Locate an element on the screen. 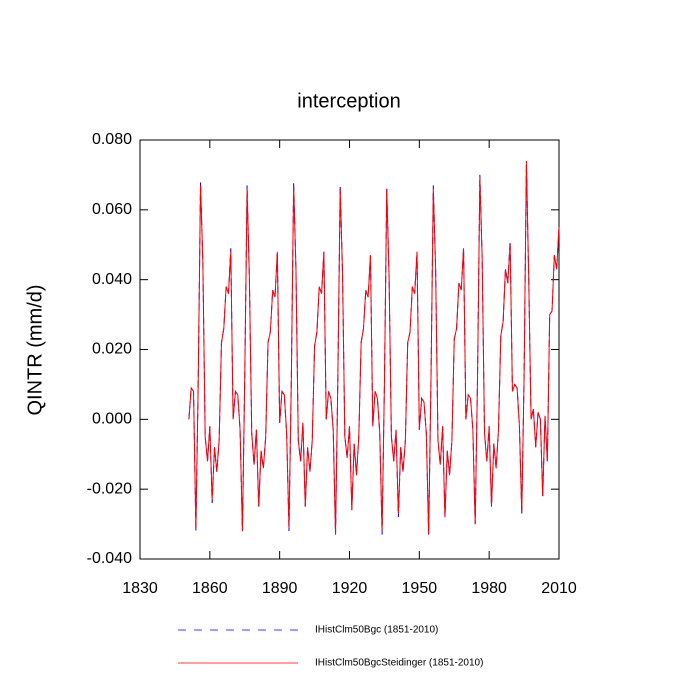  x-tick-label: 1860 is located at coordinates (210, 588).